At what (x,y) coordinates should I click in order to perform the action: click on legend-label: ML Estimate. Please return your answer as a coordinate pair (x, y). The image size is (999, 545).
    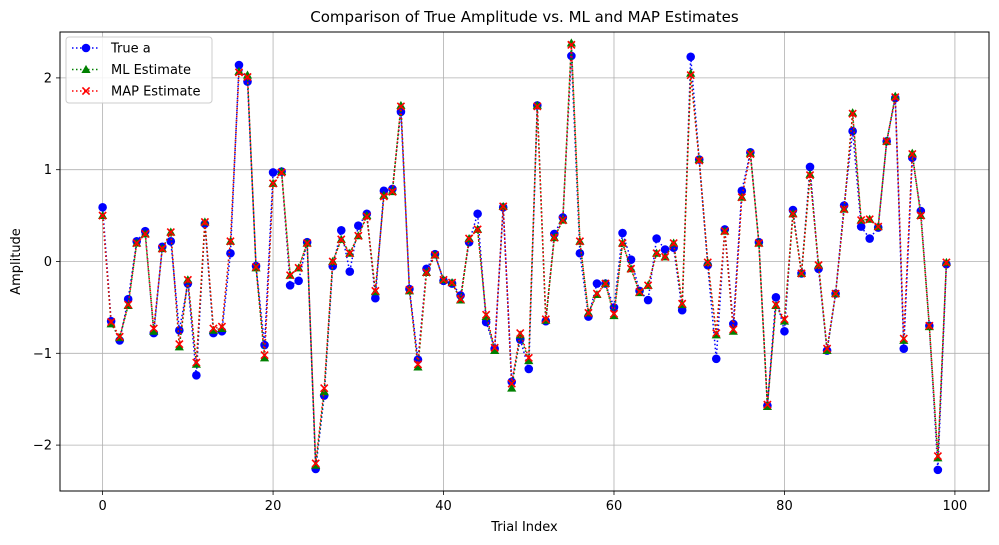
    Looking at the image, I should click on (151, 70).